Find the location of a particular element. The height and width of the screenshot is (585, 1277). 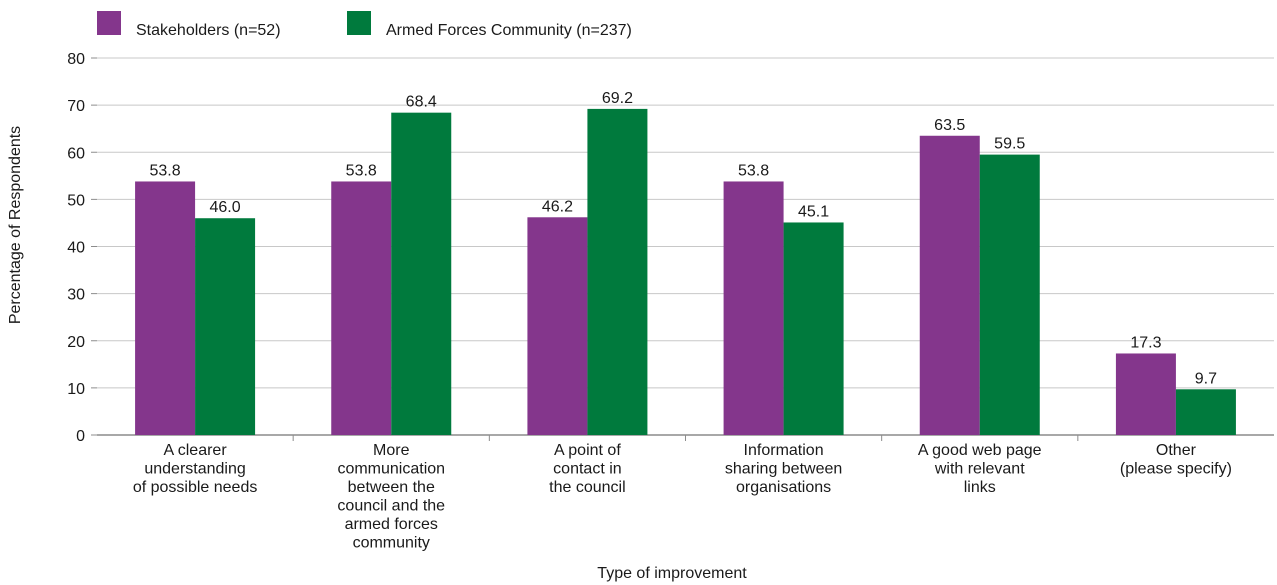

y-tick-label: 10 is located at coordinates (76, 389).